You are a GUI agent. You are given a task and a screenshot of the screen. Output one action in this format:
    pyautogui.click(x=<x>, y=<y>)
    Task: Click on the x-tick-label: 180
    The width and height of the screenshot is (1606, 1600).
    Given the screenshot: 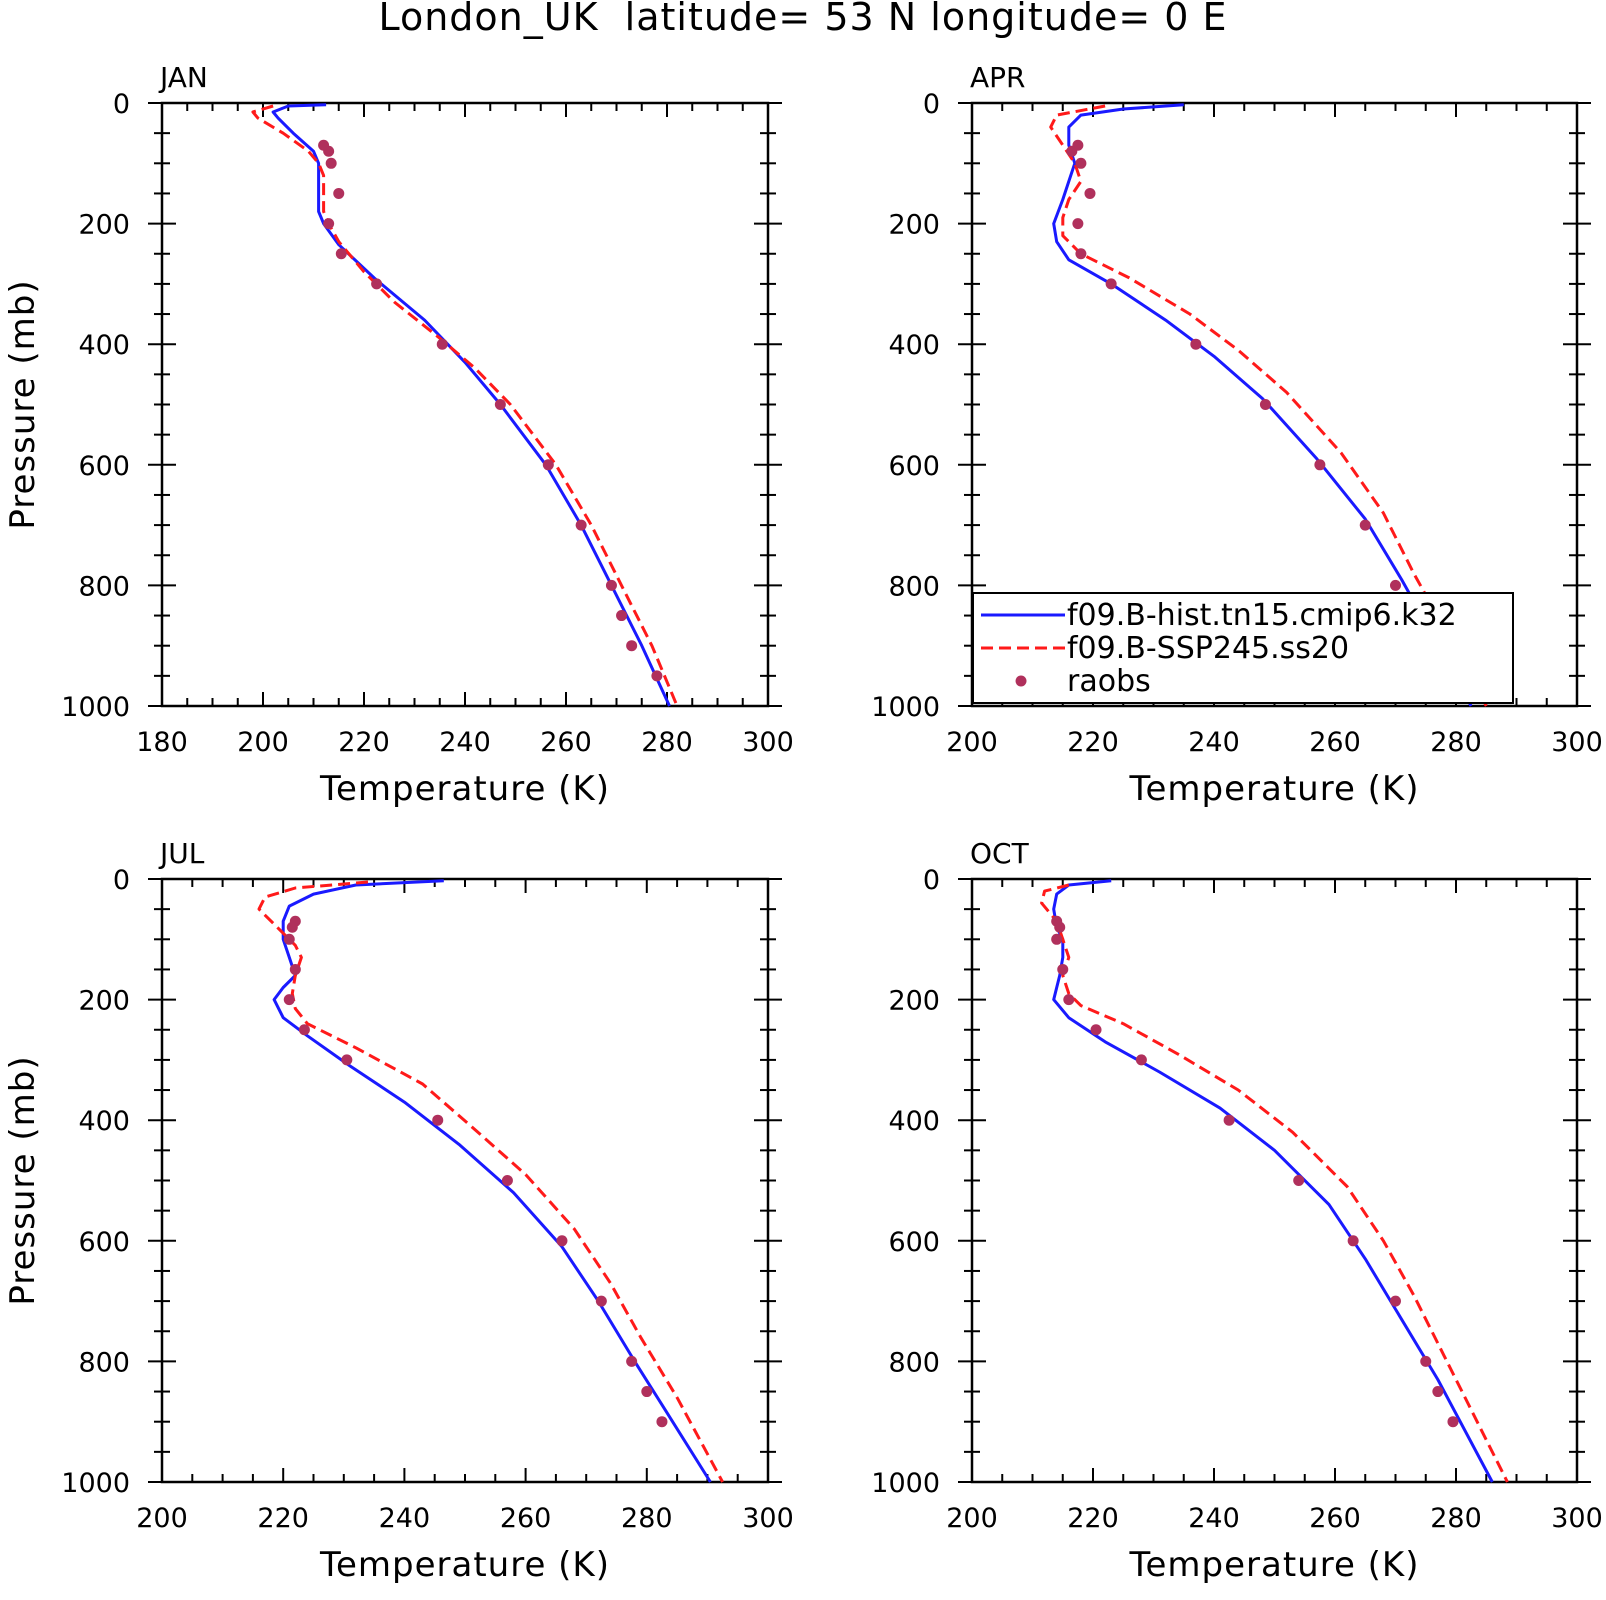 What is the action you would take?
    pyautogui.click(x=162, y=742)
    